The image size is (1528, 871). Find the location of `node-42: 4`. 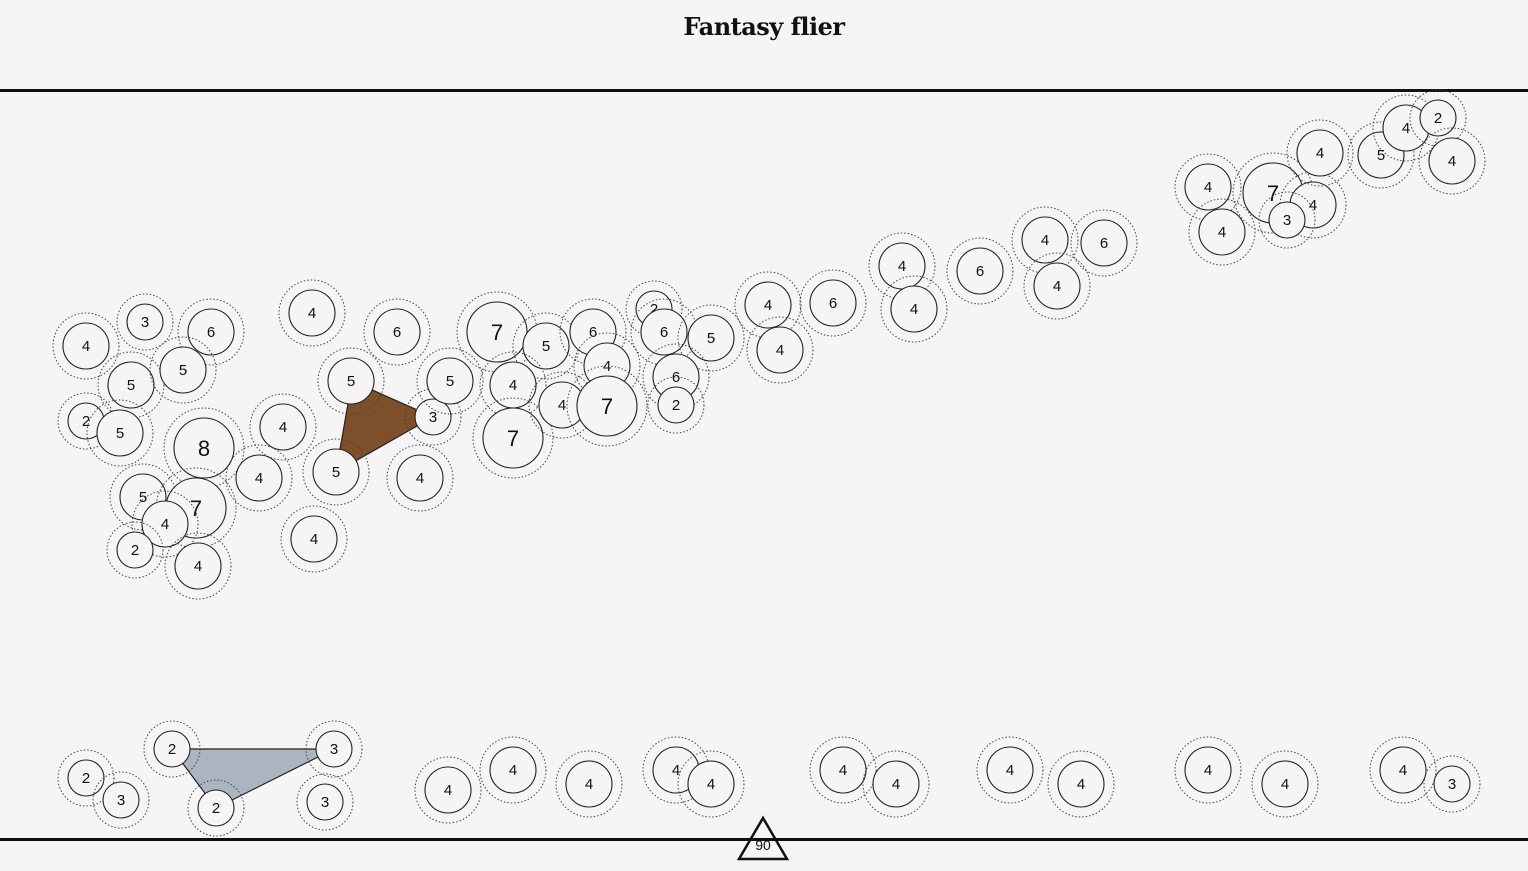

node-42: 4 is located at coordinates (1045, 240).